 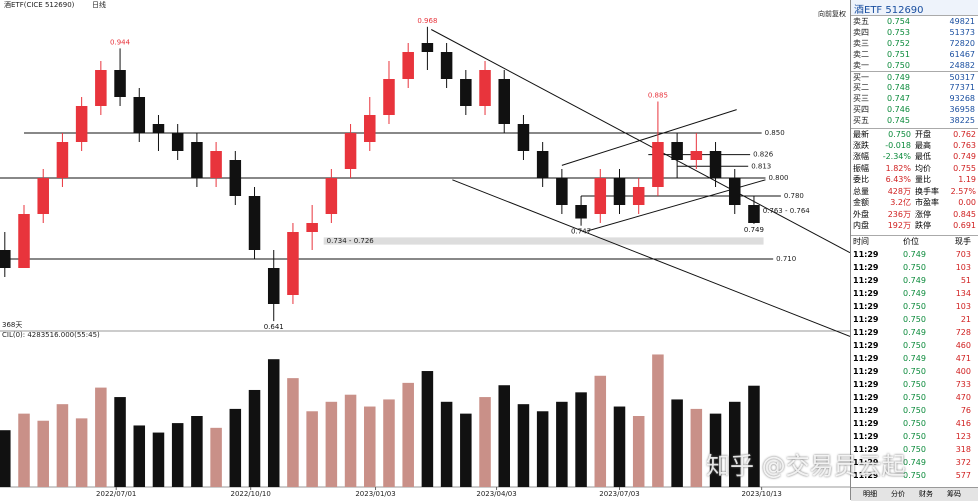 I want to click on stat-label: 最新, so click(x=861, y=134).